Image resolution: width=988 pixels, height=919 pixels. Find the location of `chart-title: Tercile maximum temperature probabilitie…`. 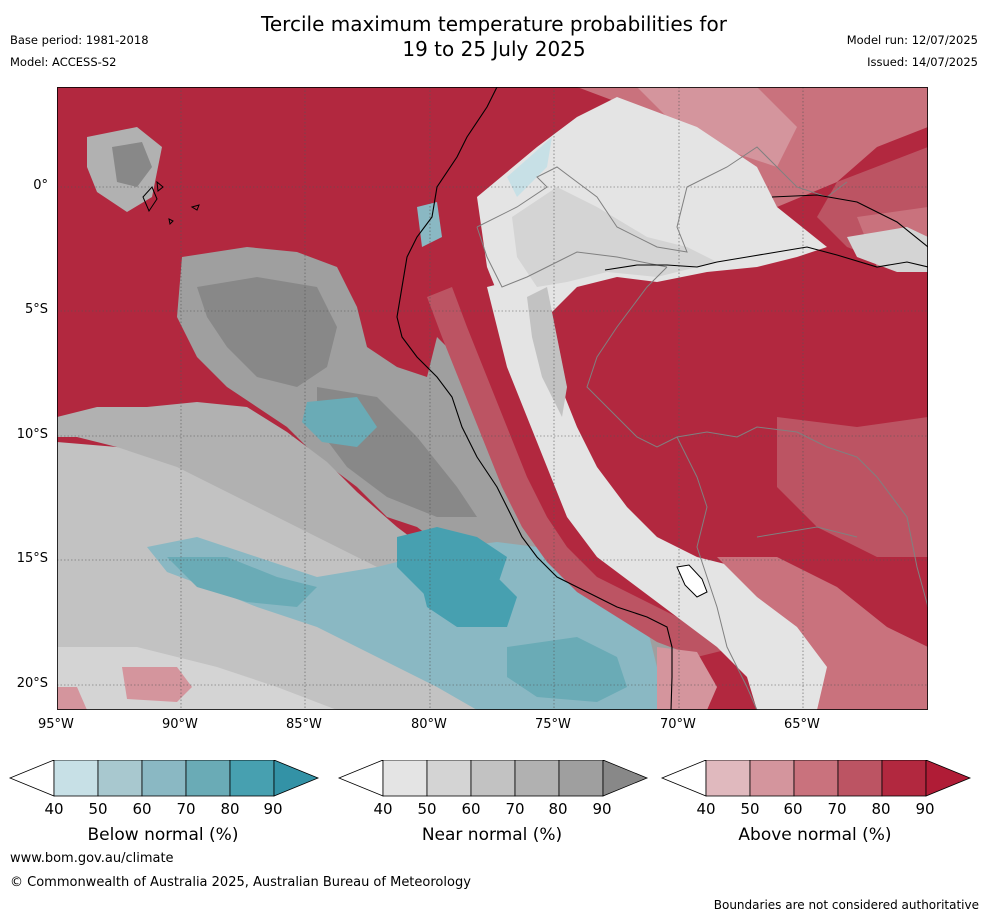

chart-title: Tercile maximum temperature probabilitie… is located at coordinates (494, 37).